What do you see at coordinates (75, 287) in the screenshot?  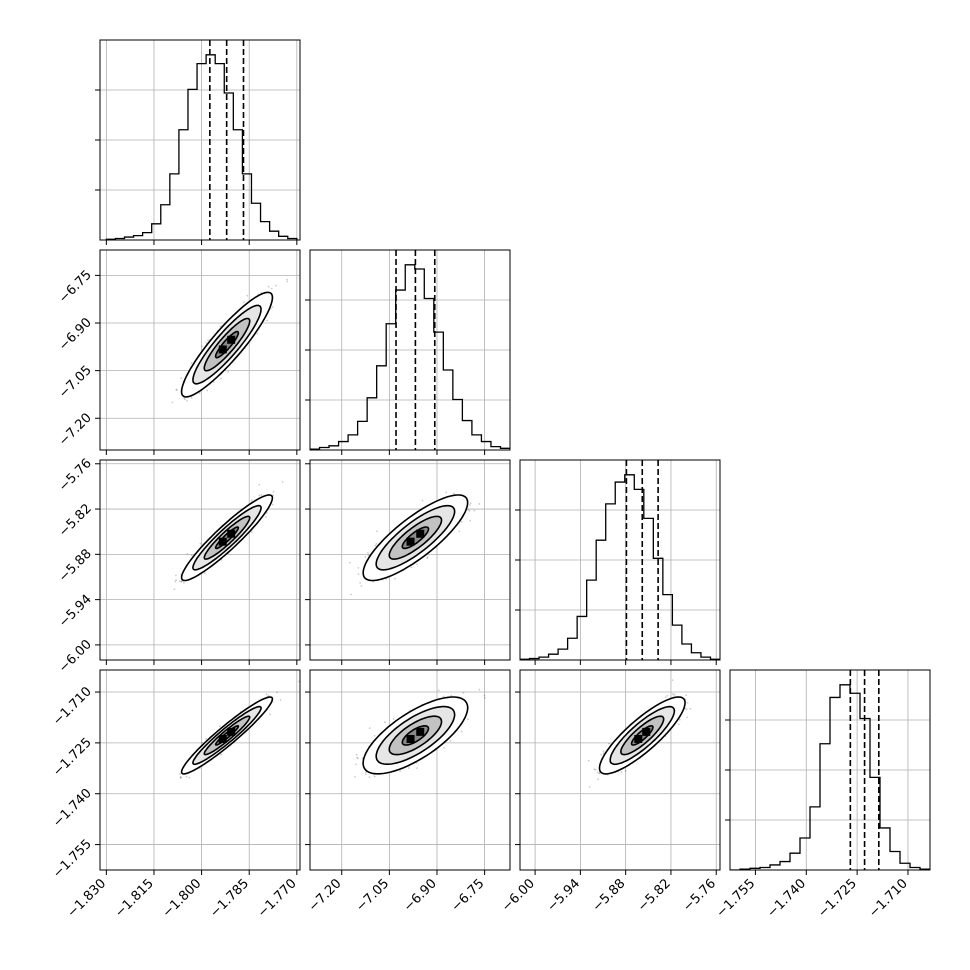 I see `ytick-label-1-3: −6.75` at bounding box center [75, 287].